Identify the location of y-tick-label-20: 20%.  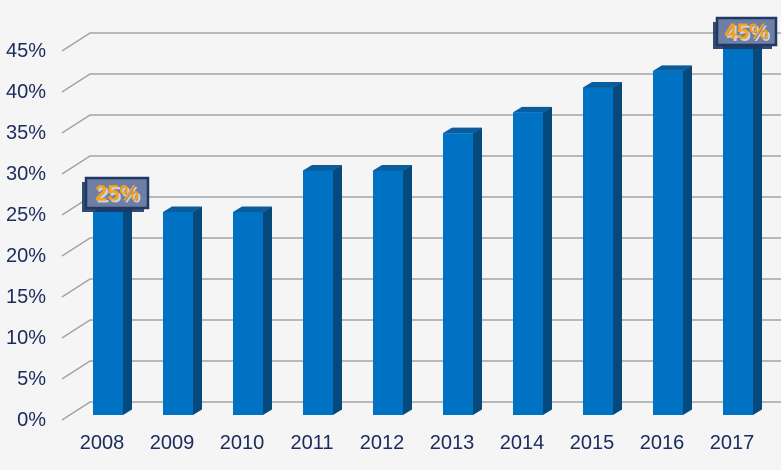
(26, 256).